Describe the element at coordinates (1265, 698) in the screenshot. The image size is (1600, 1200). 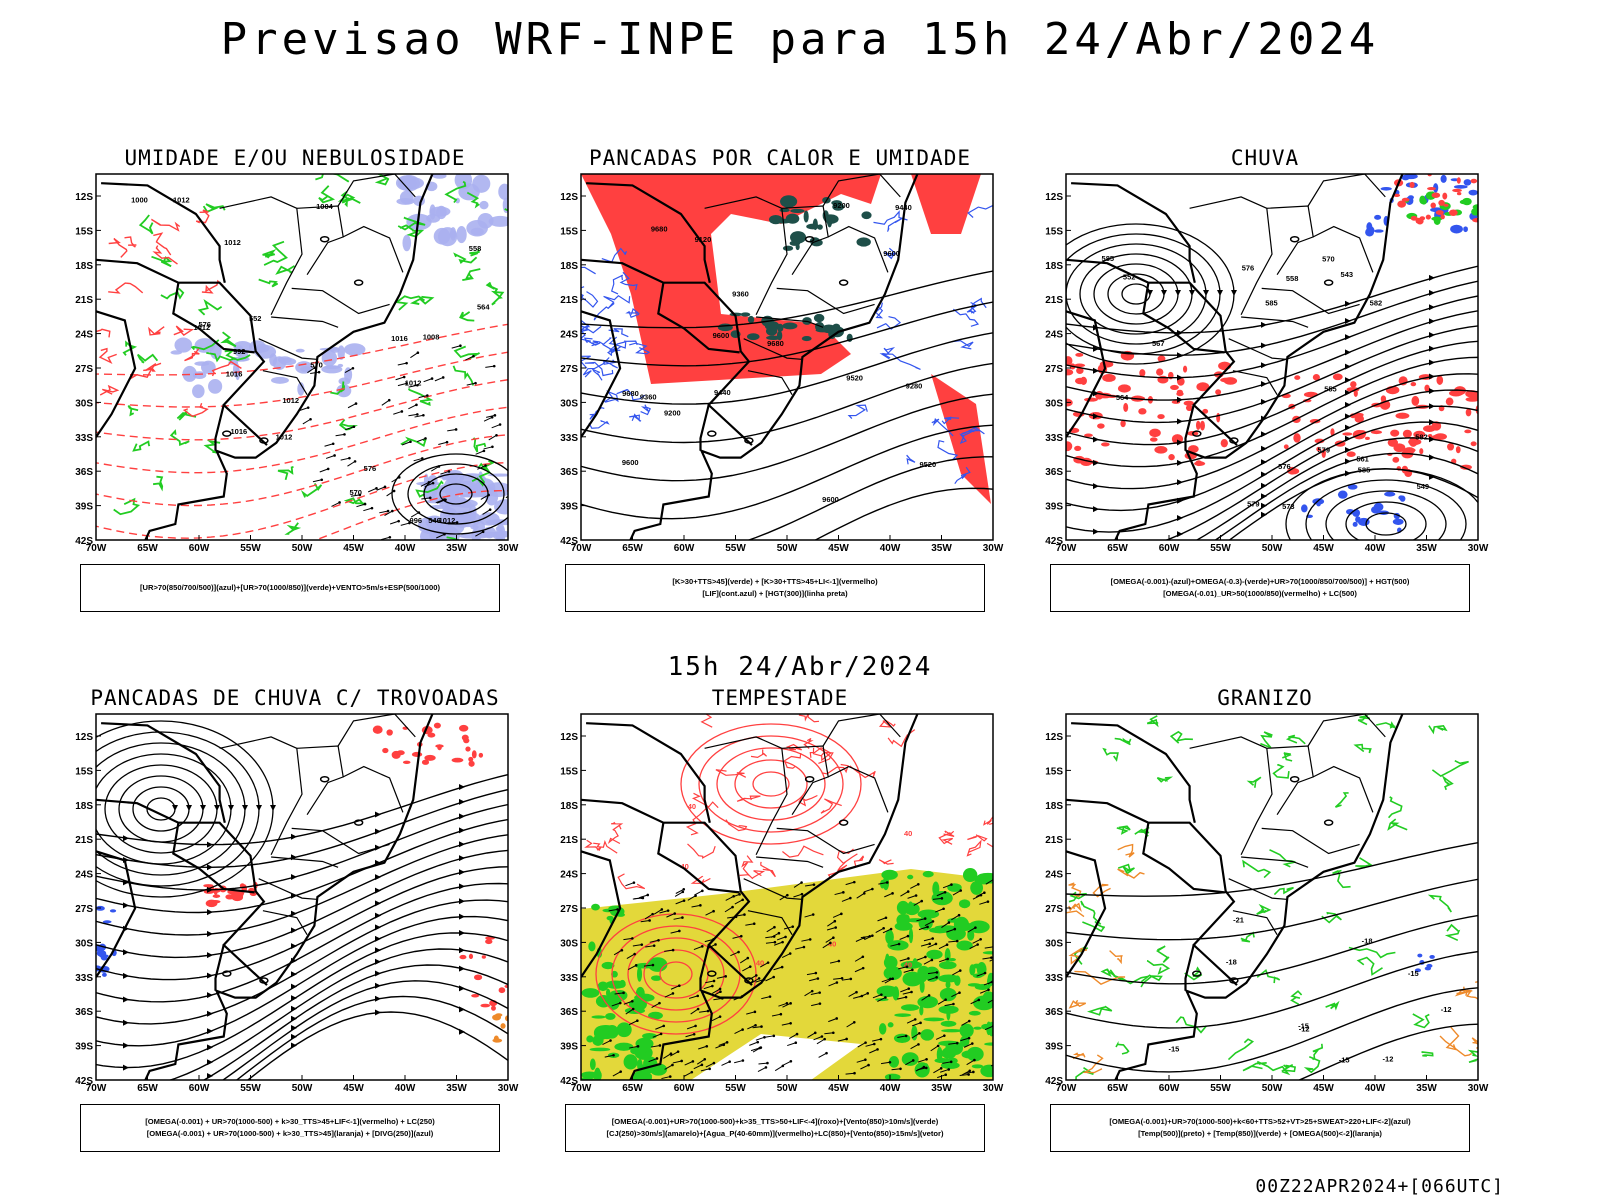
I see `panel-title: GRANIZO` at that location.